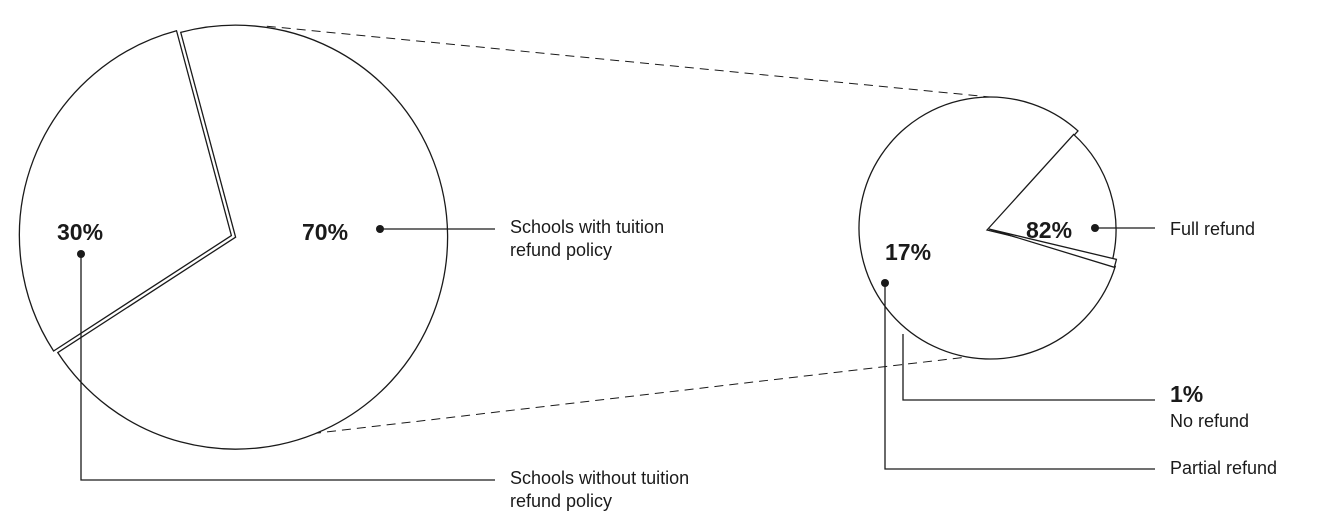 Image resolution: width=1318 pixels, height=523 pixels. Describe the element at coordinates (1053, 248) in the screenshot. I see `slice-no-refund` at that location.